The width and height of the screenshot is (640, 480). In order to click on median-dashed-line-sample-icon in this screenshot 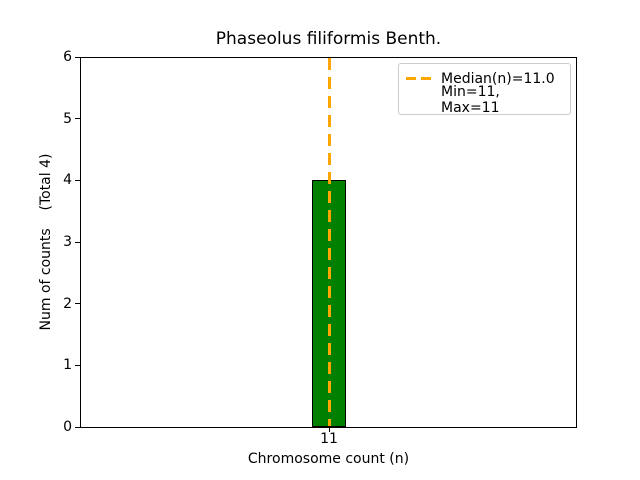, I will do `click(418, 78)`.